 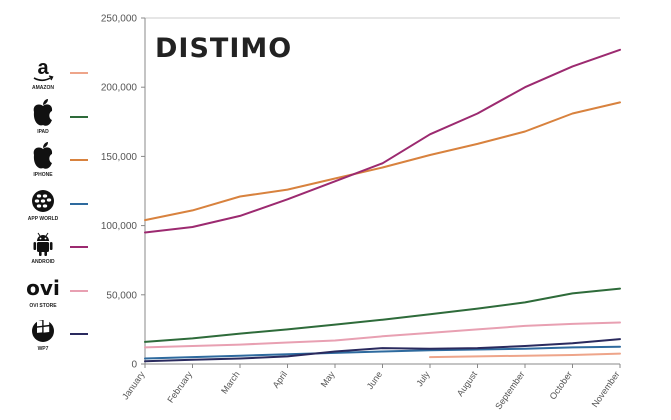 I want to click on legend-label: AMAZON, so click(x=43, y=88).